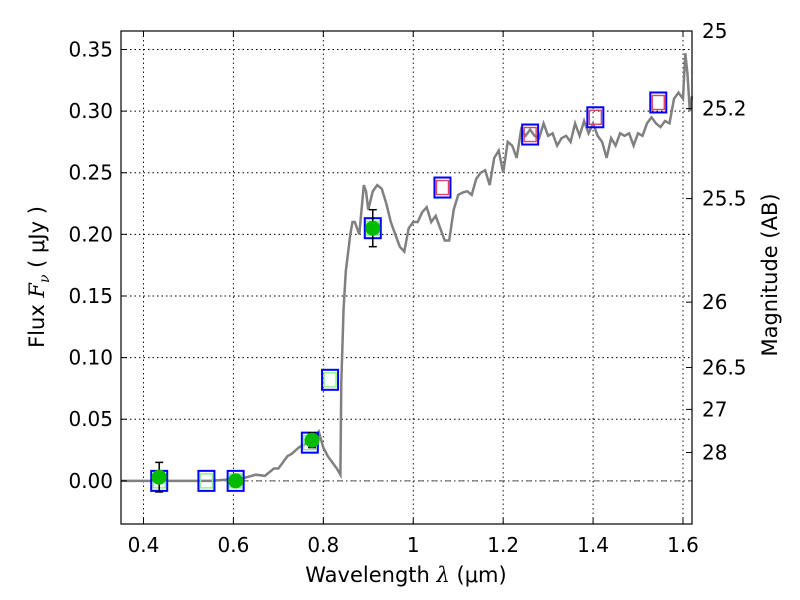 The height and width of the screenshot is (600, 800). What do you see at coordinates (266, 350) in the screenshot?
I see `observed-photometry-points` at bounding box center [266, 350].